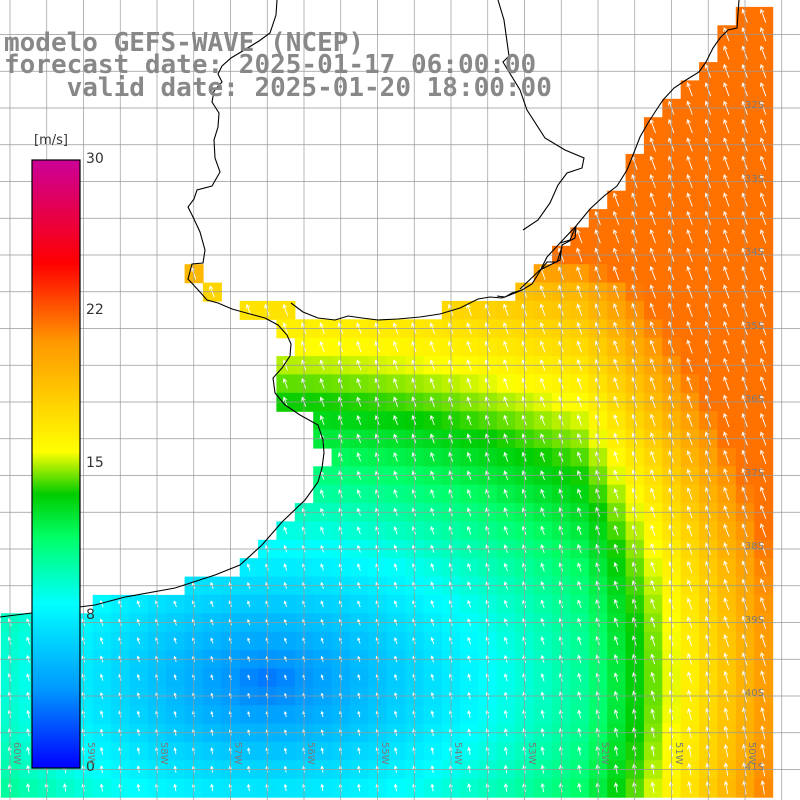 The image size is (800, 800). Describe the element at coordinates (270, 65) in the screenshot. I see `title-forecast-date: forecast date: 2025-01-17 06:00:00` at that location.